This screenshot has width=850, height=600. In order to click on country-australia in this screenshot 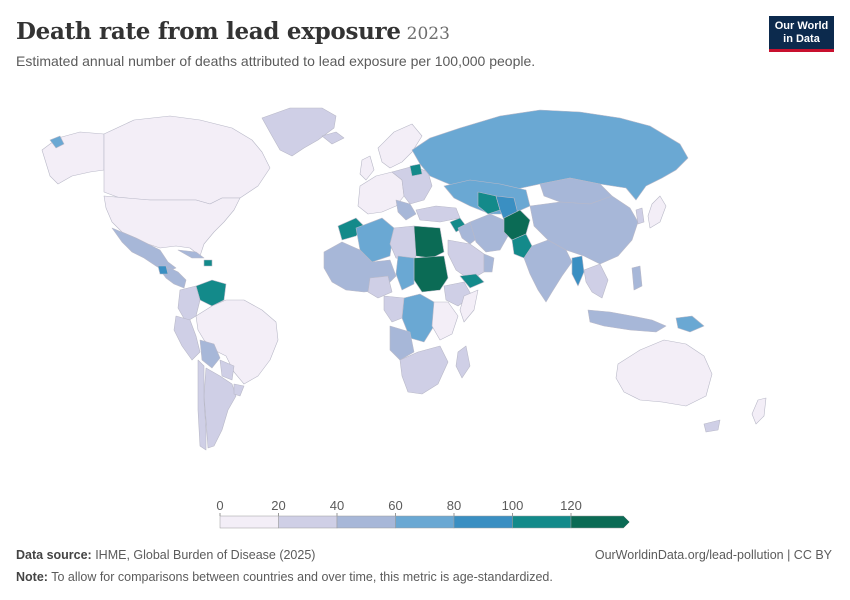, I will do `click(664, 373)`.